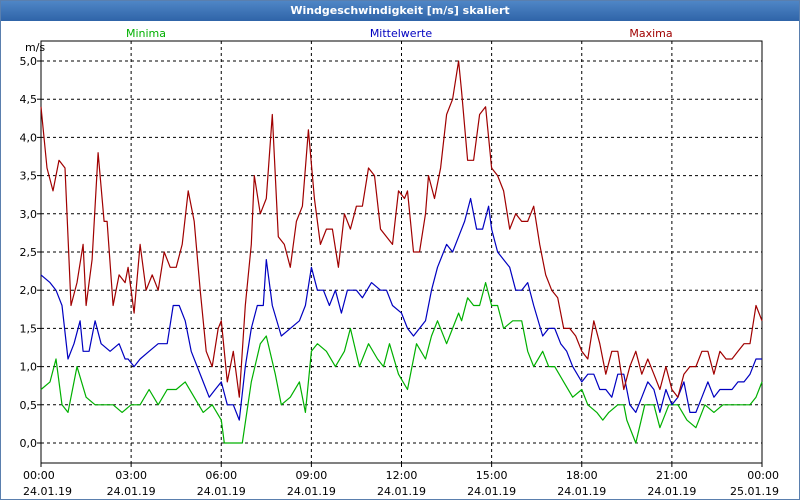  What do you see at coordinates (35, 47) in the screenshot?
I see `y-axis-unit: m/s` at bounding box center [35, 47].